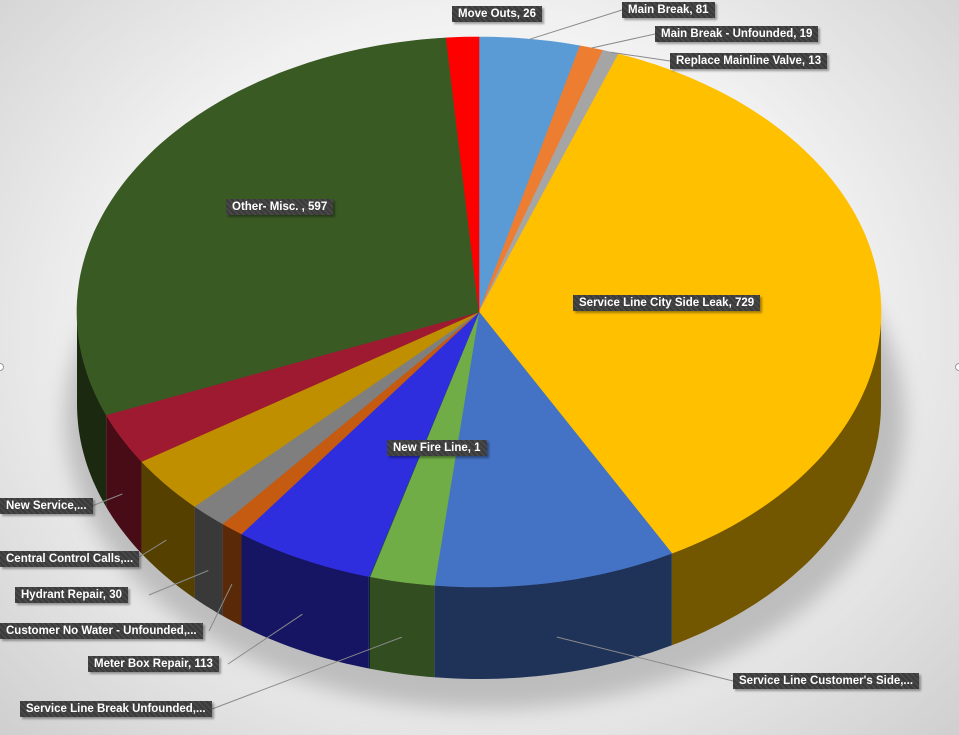 The image size is (959, 735). Describe the element at coordinates (232, 574) in the screenshot. I see `pie-side-customer-no-water-unfounded` at that location.